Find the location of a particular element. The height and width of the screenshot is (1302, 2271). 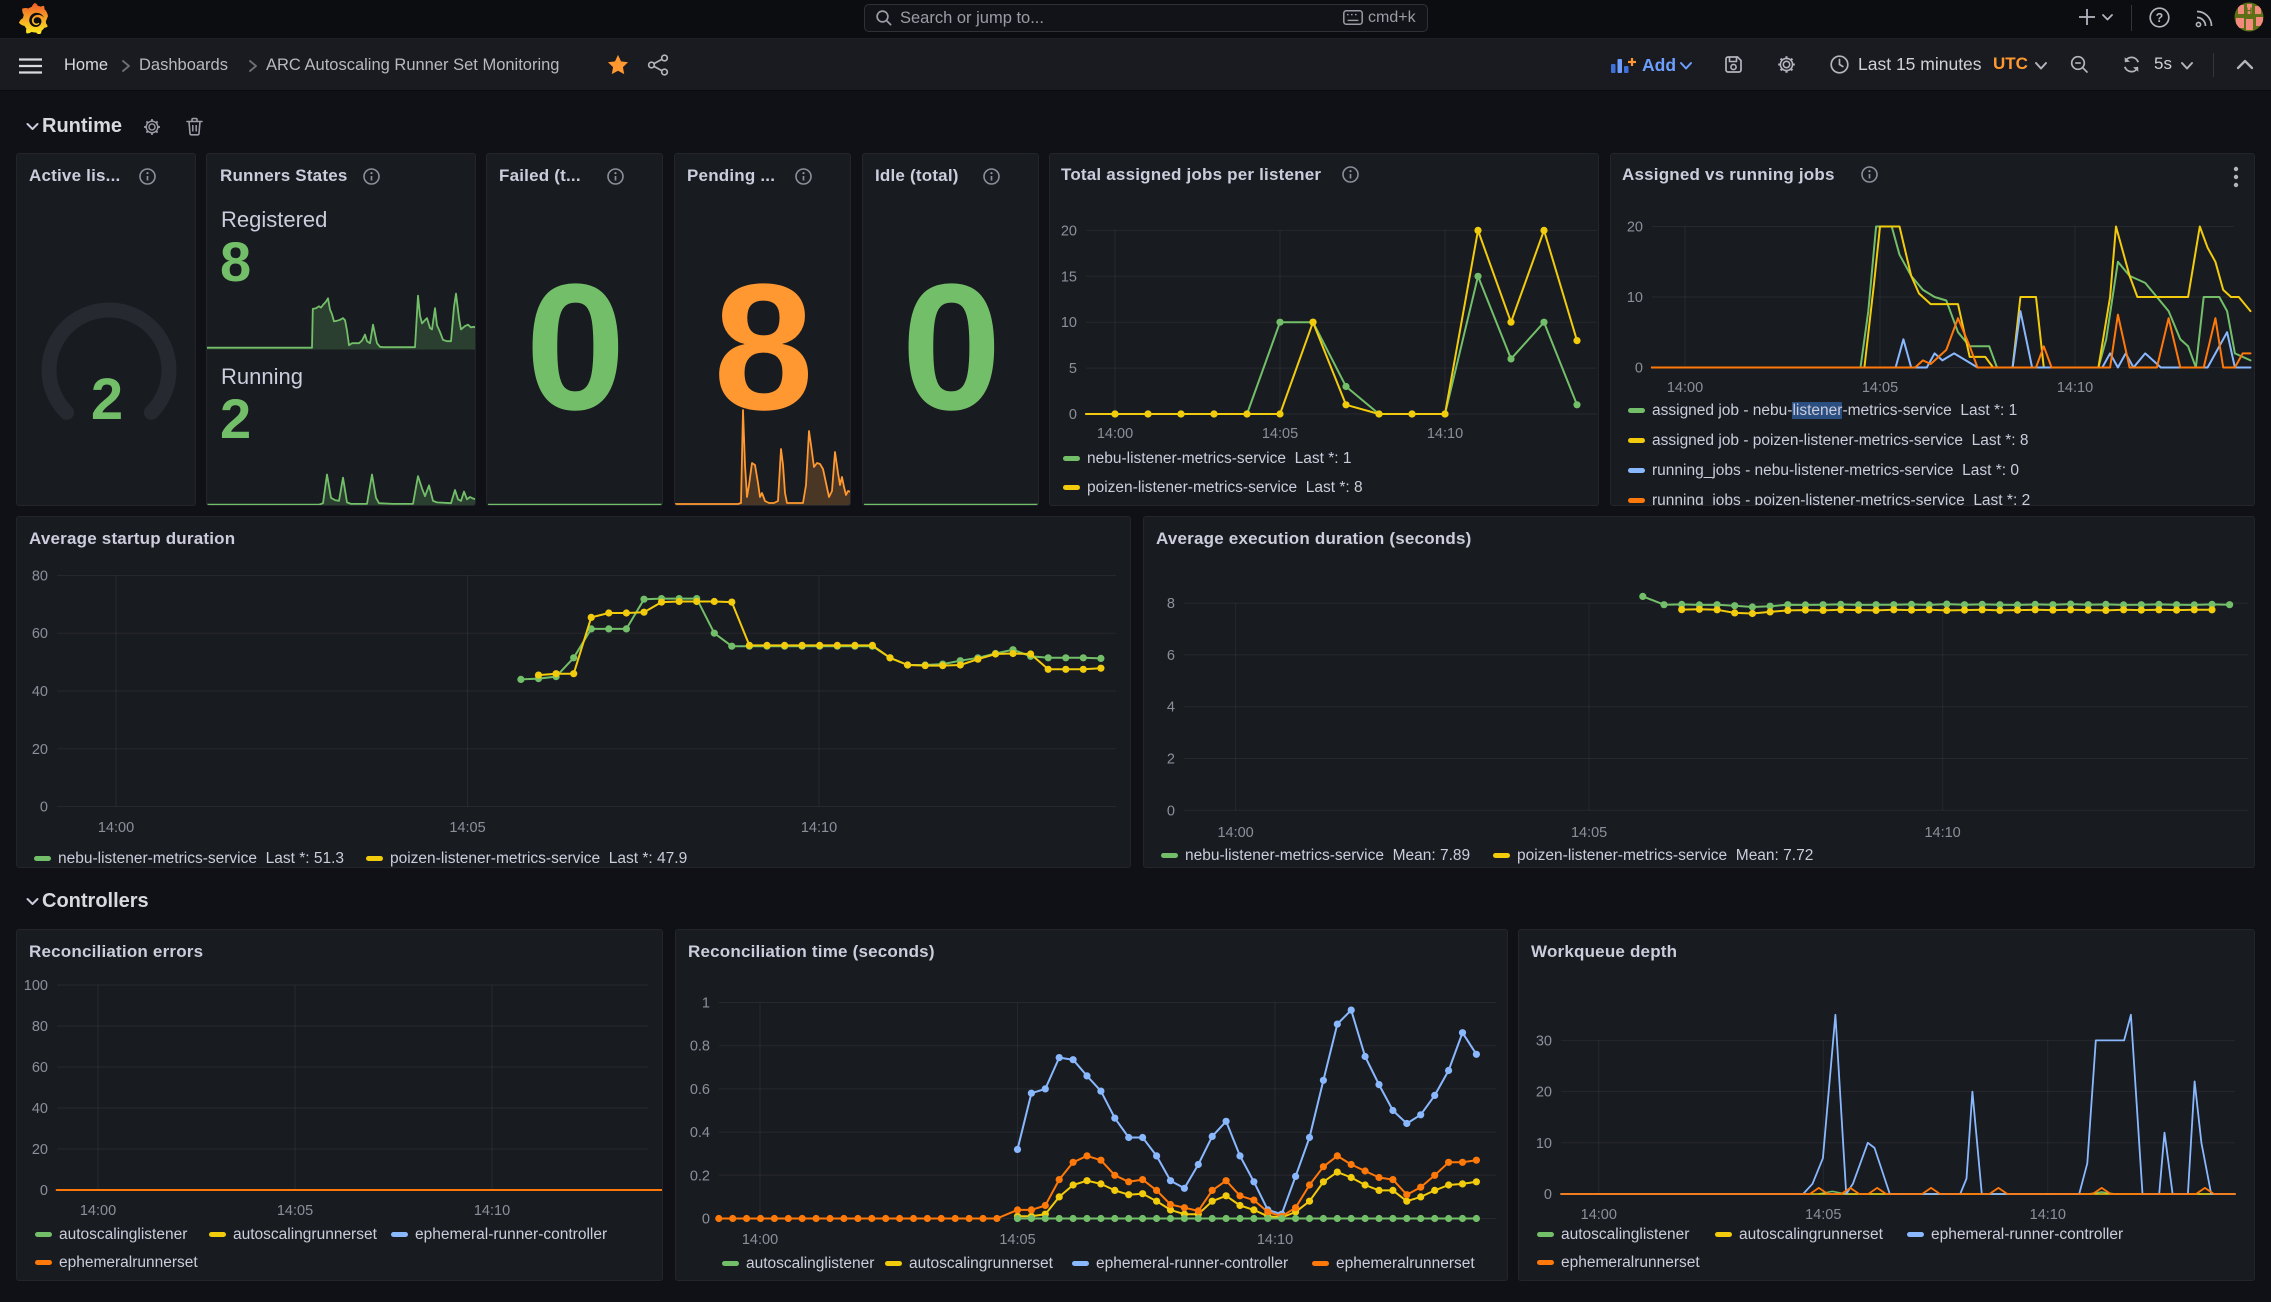

svg-text: 15 is located at coordinates (1069, 277).